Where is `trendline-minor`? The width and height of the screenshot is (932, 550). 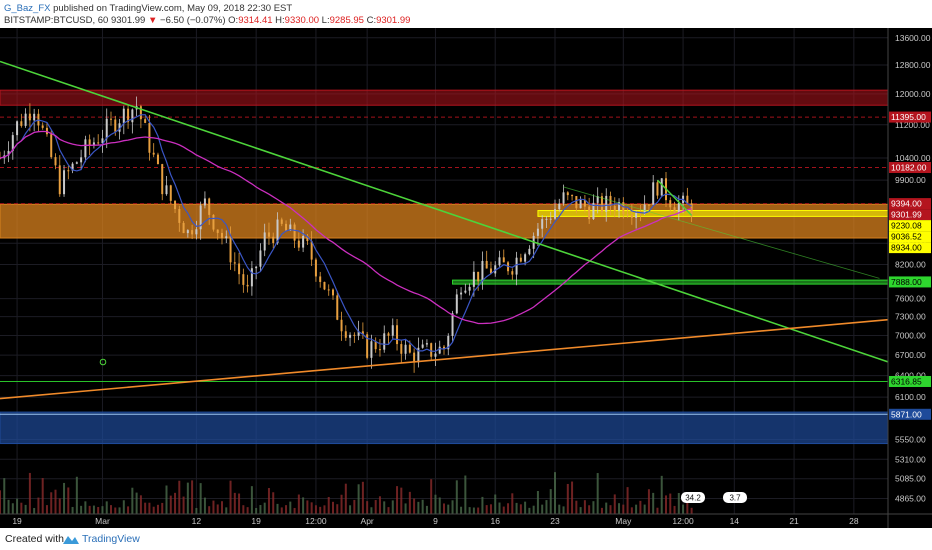 trendline-minor is located at coordinates (721, 232).